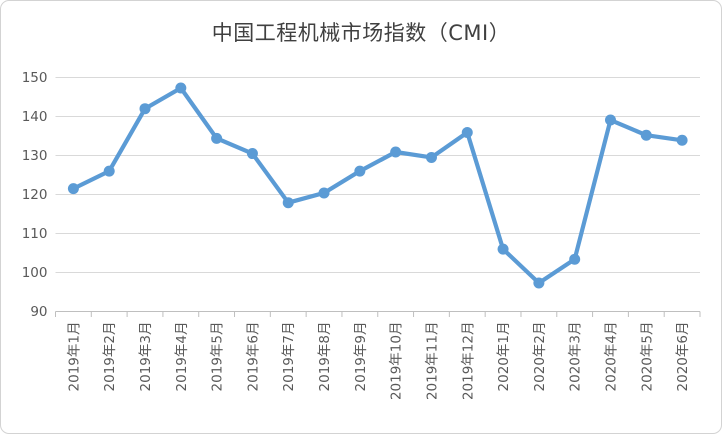 The image size is (722, 434). Describe the element at coordinates (468, 361) in the screenshot. I see `x-axis-tick-label: 2019年12月` at that location.